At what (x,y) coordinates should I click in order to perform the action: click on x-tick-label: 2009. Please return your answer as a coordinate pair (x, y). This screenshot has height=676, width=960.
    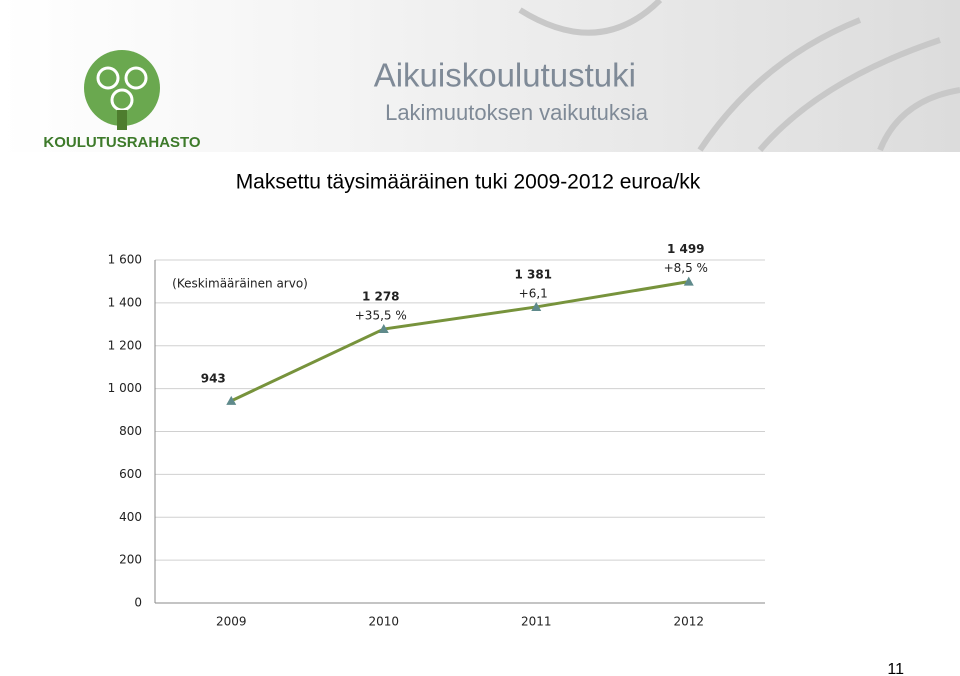
    Looking at the image, I should click on (231, 622).